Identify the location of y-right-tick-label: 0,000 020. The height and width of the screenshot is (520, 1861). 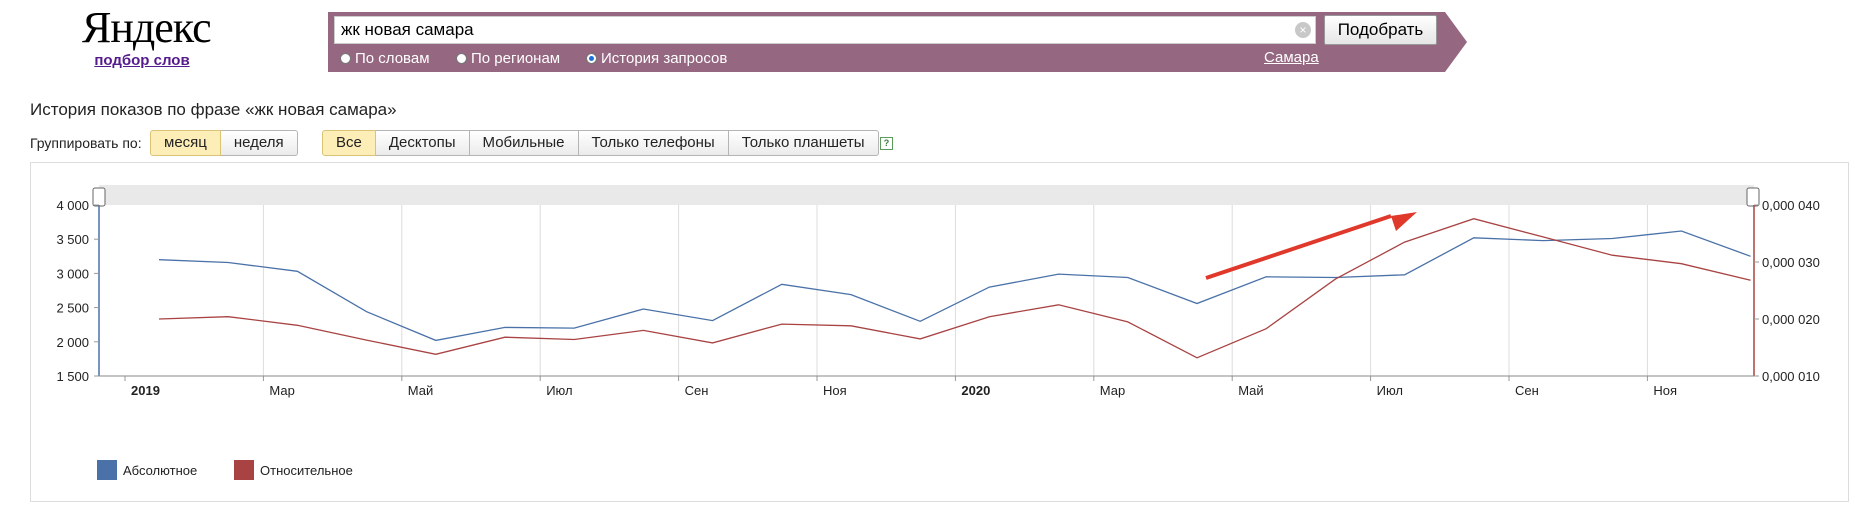
(1791, 319).